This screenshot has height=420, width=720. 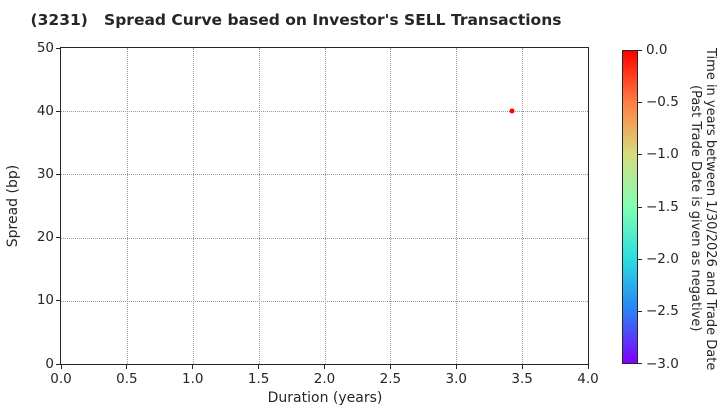 I want to click on y-tick-label: 30, so click(x=45, y=173).